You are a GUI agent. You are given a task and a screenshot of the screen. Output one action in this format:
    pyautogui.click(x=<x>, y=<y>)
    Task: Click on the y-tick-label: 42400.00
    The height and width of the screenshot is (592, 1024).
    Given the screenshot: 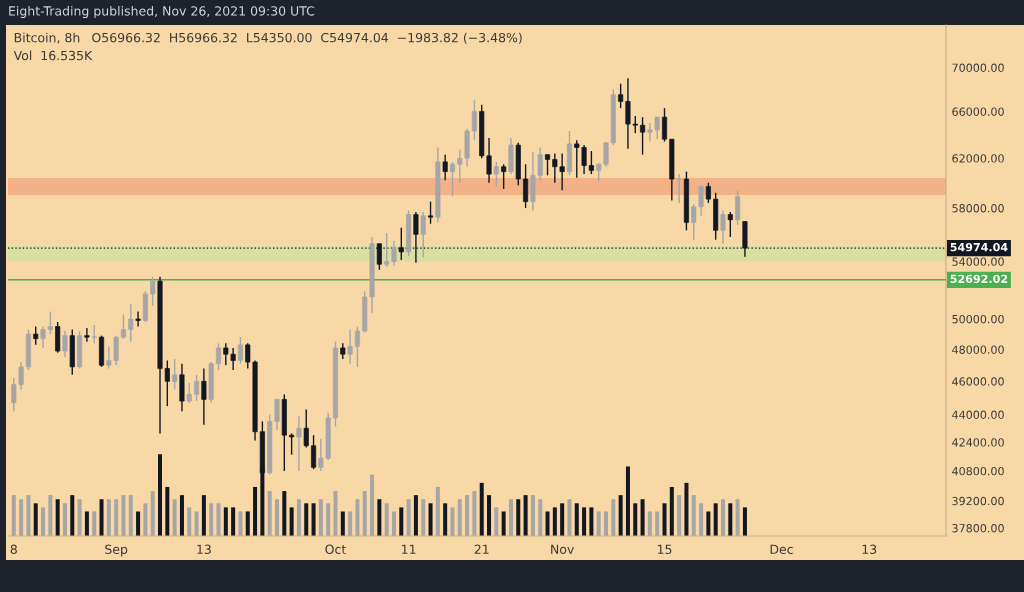 What is the action you would take?
    pyautogui.click(x=978, y=442)
    